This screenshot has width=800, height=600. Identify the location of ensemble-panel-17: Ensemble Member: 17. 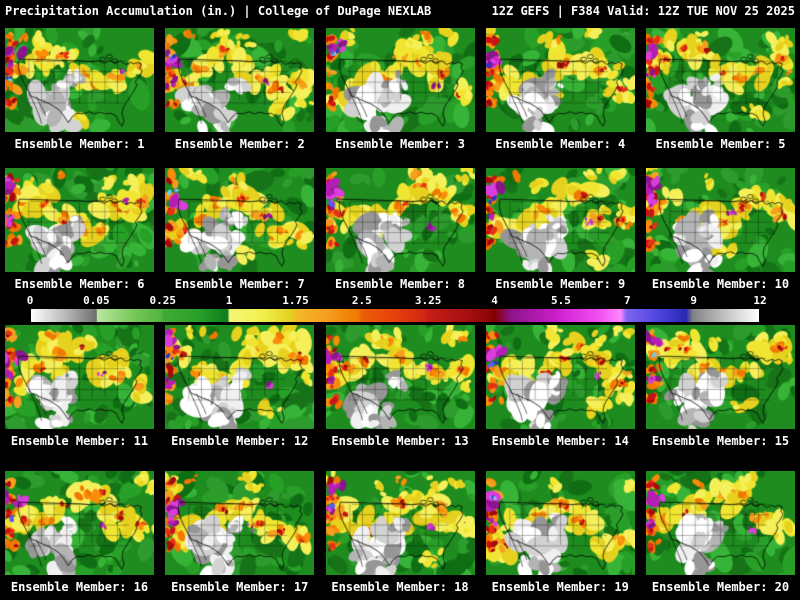
(240, 533).